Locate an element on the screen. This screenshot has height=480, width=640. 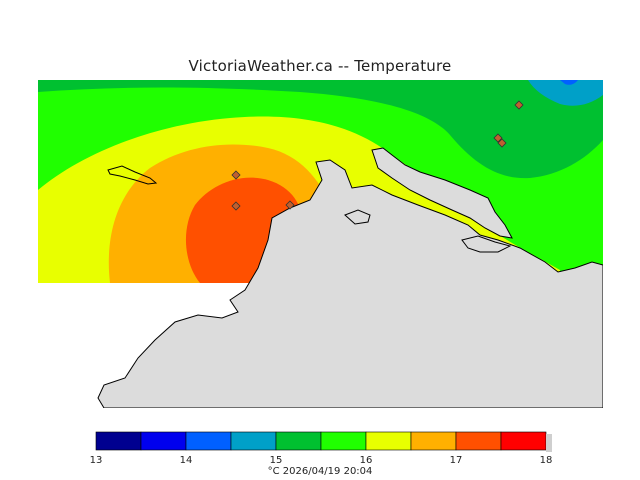
map-title: VictoriaWeather.ca -- Temperature is located at coordinates (320, 66).